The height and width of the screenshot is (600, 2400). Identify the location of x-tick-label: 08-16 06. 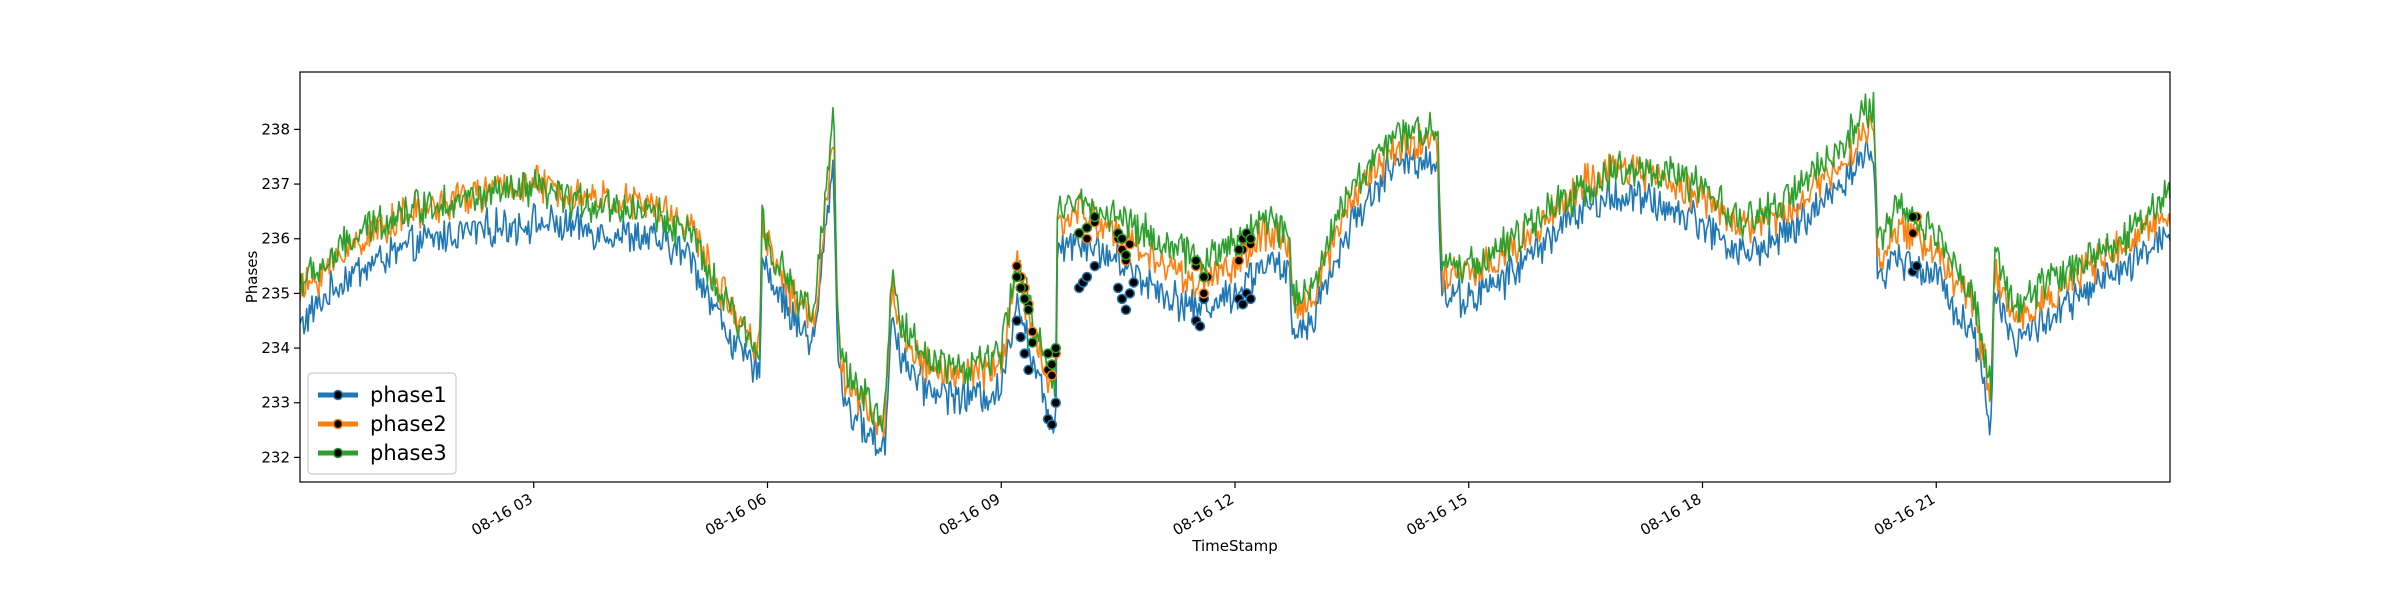
(735, 514).